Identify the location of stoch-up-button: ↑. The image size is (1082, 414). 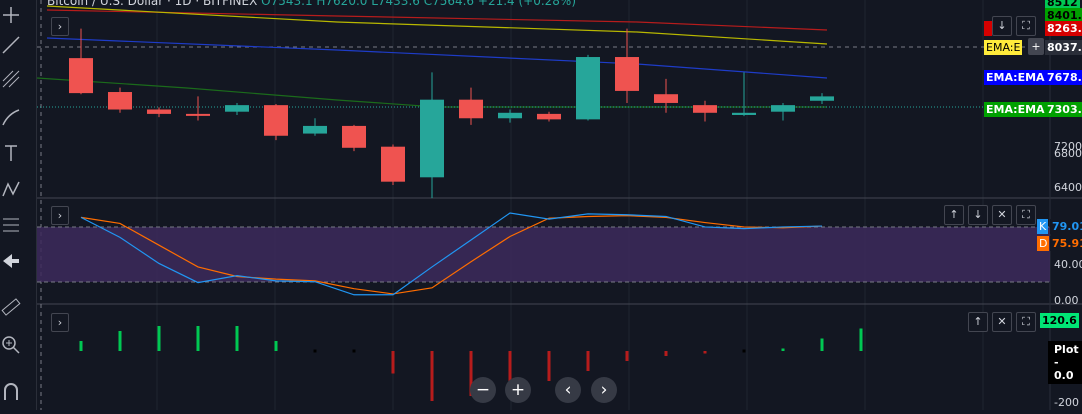
(954, 215).